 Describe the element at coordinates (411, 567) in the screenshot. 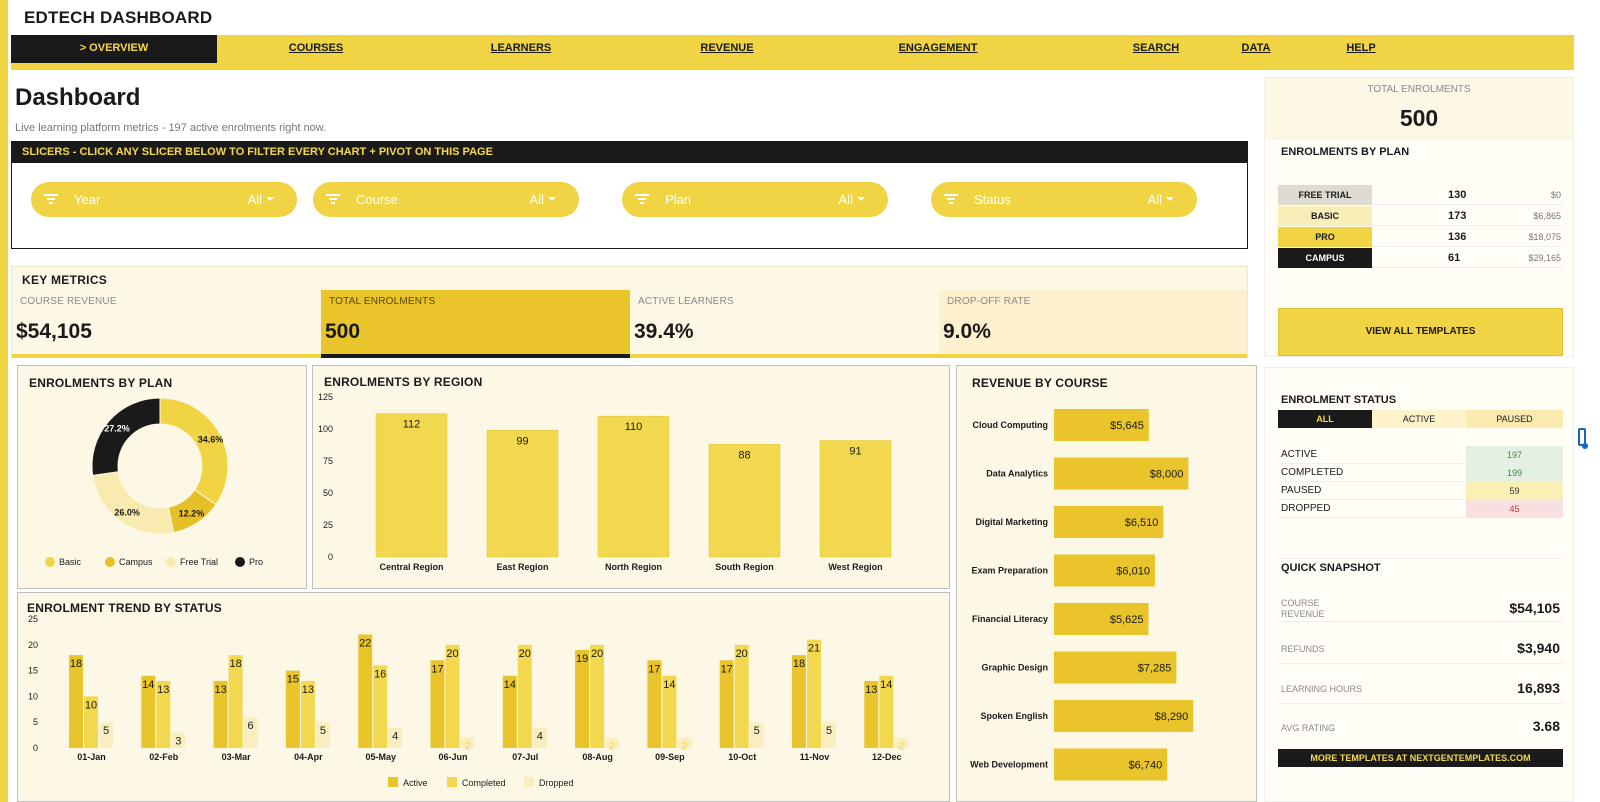

I see `x-tick-label: Central Region` at that location.